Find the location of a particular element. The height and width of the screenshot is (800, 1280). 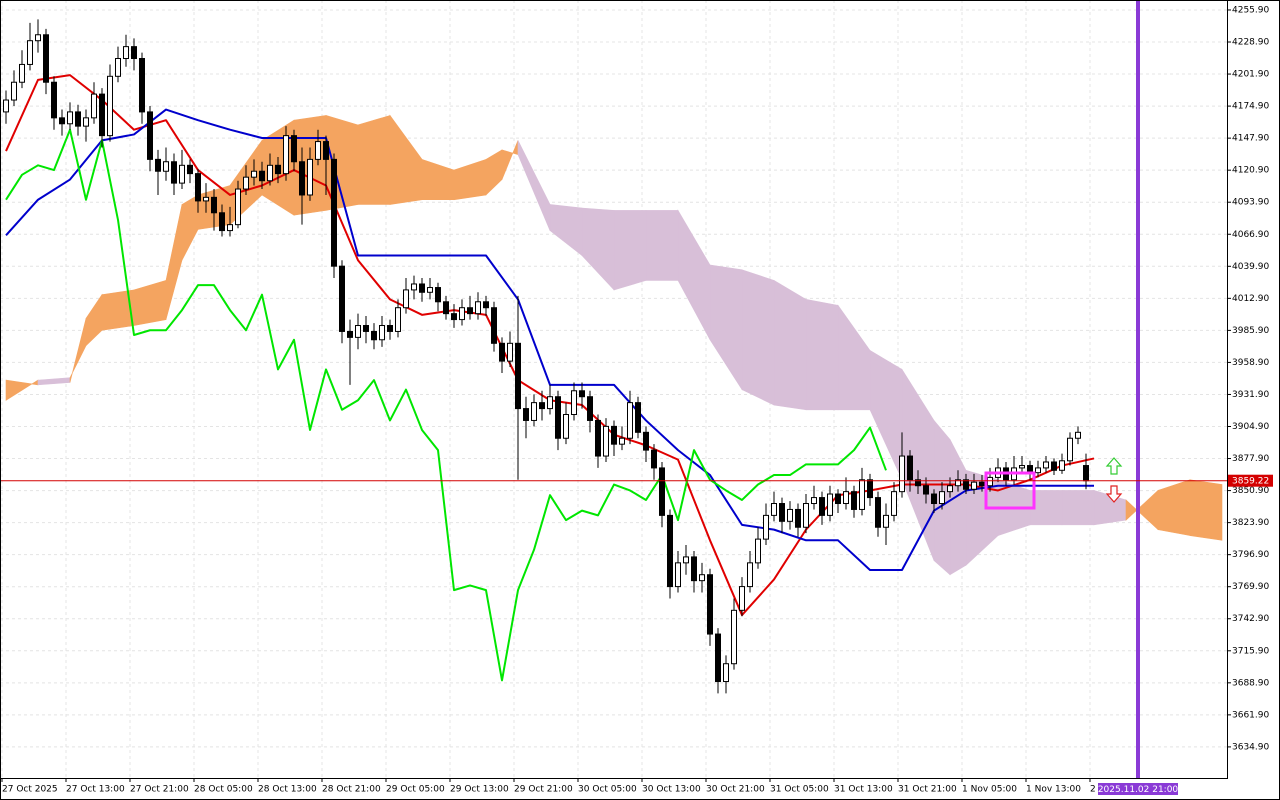

y-tick-label: 4120.90 is located at coordinates (1250, 171).